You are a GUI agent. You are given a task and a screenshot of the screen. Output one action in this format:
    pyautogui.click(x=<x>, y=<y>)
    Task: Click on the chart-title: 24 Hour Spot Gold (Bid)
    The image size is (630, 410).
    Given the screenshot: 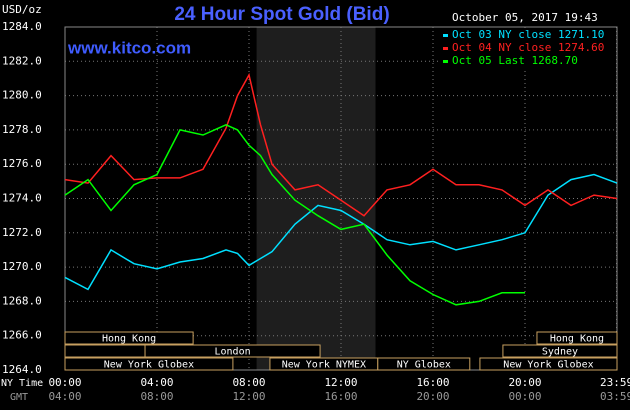 What is the action you would take?
    pyautogui.click(x=281, y=14)
    